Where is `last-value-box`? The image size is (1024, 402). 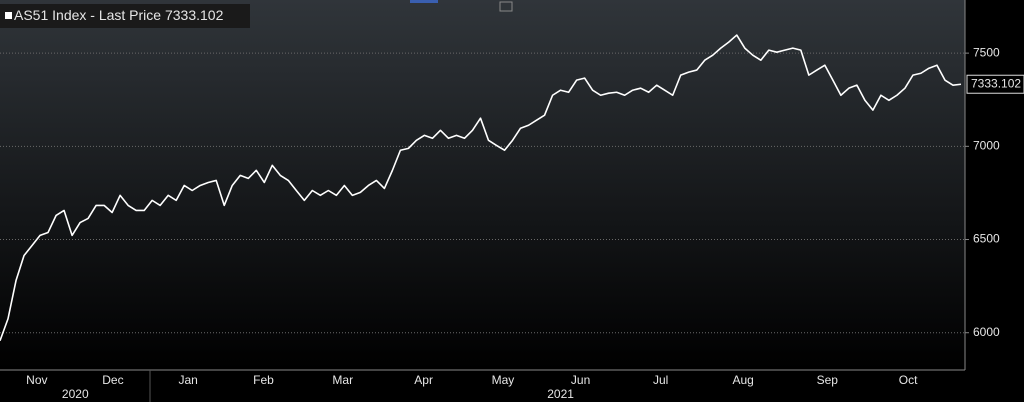
last-value-box is located at coordinates (995, 84).